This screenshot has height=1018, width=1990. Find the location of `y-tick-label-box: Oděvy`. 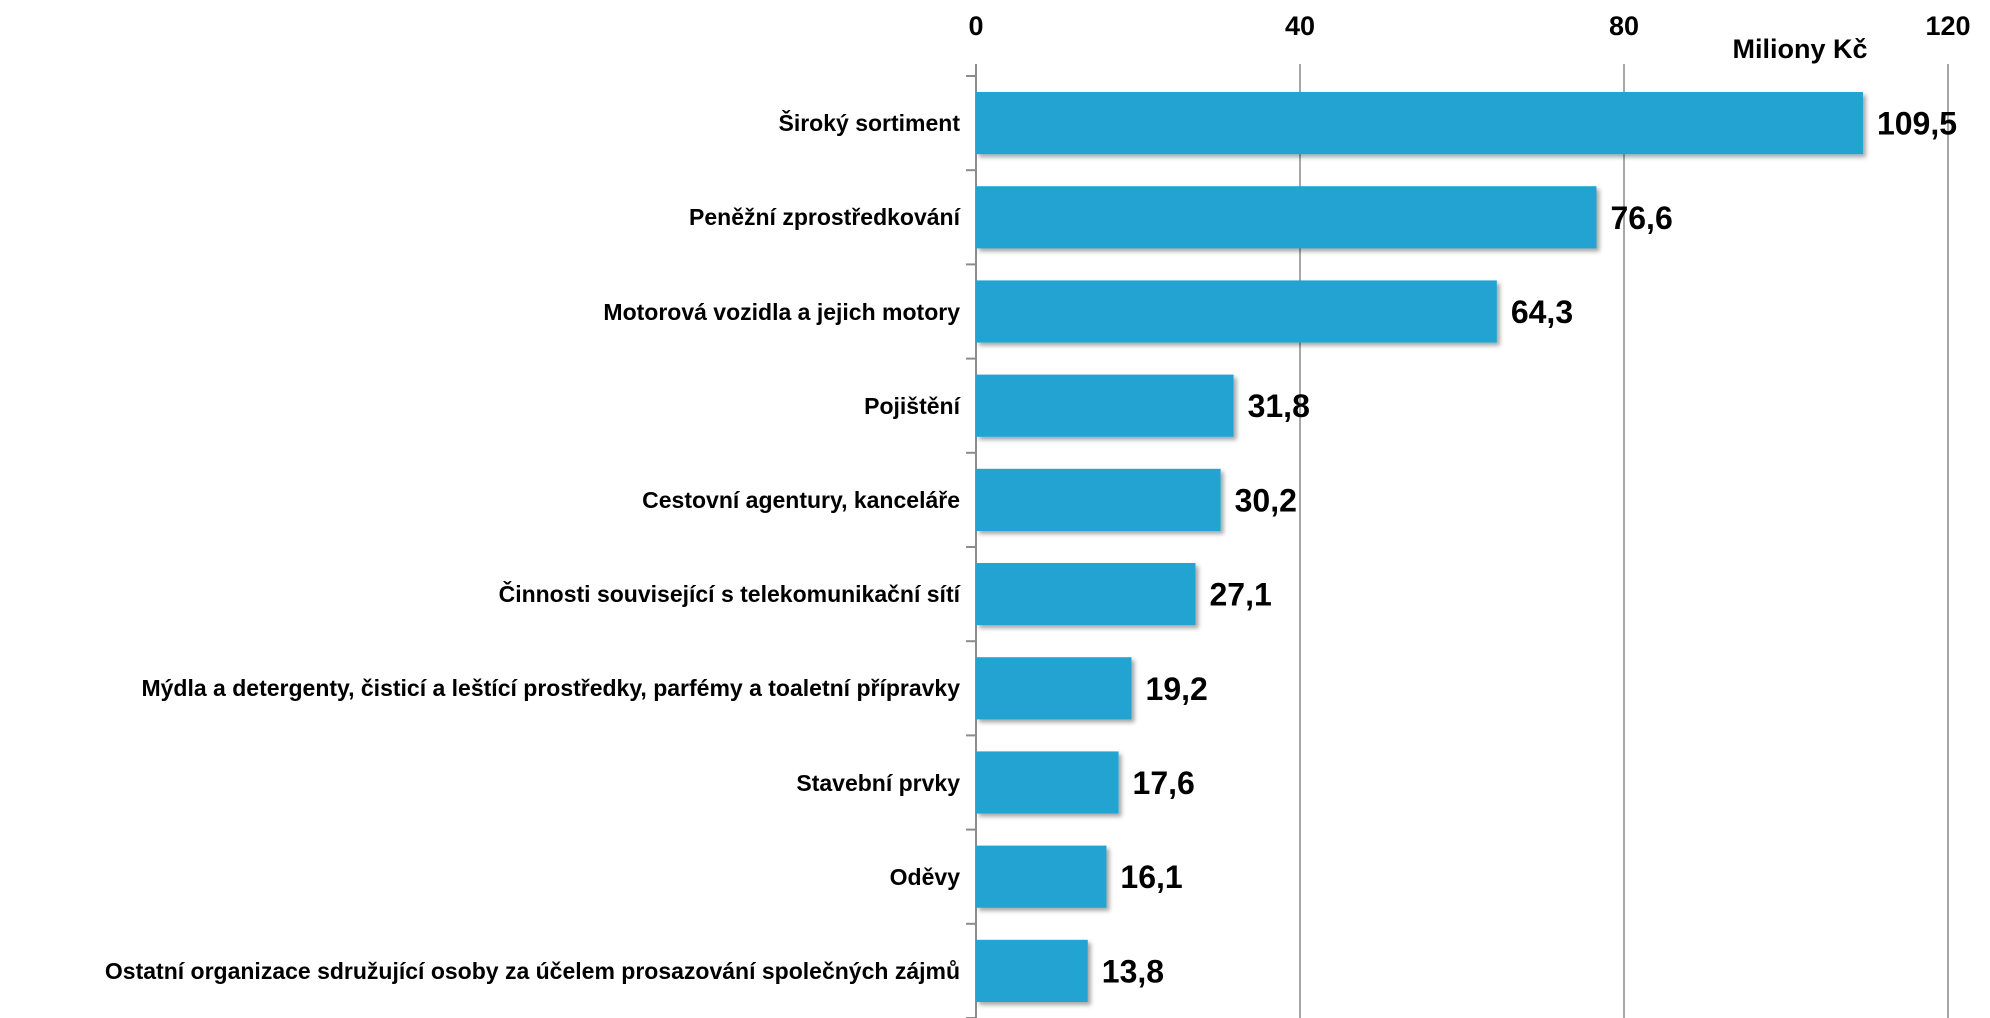

y-tick-label-box: Oděvy is located at coordinates (925, 877).